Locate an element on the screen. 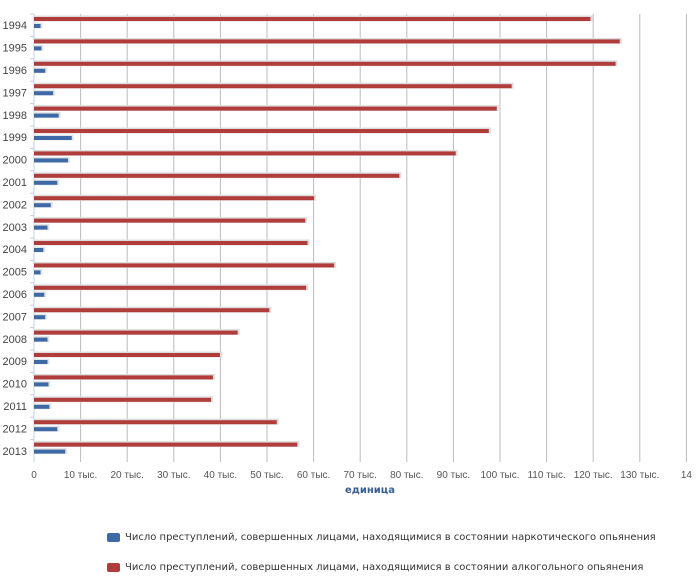 The image size is (700, 584). y-tick-label: 2011 is located at coordinates (15, 407).